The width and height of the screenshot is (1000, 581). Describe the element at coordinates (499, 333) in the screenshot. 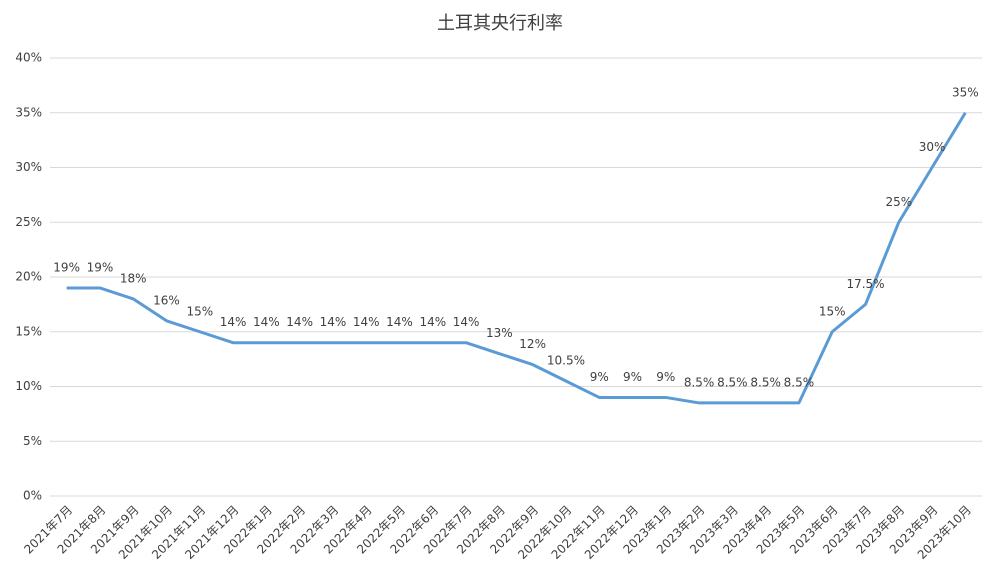

I see `data-label: 13%` at that location.